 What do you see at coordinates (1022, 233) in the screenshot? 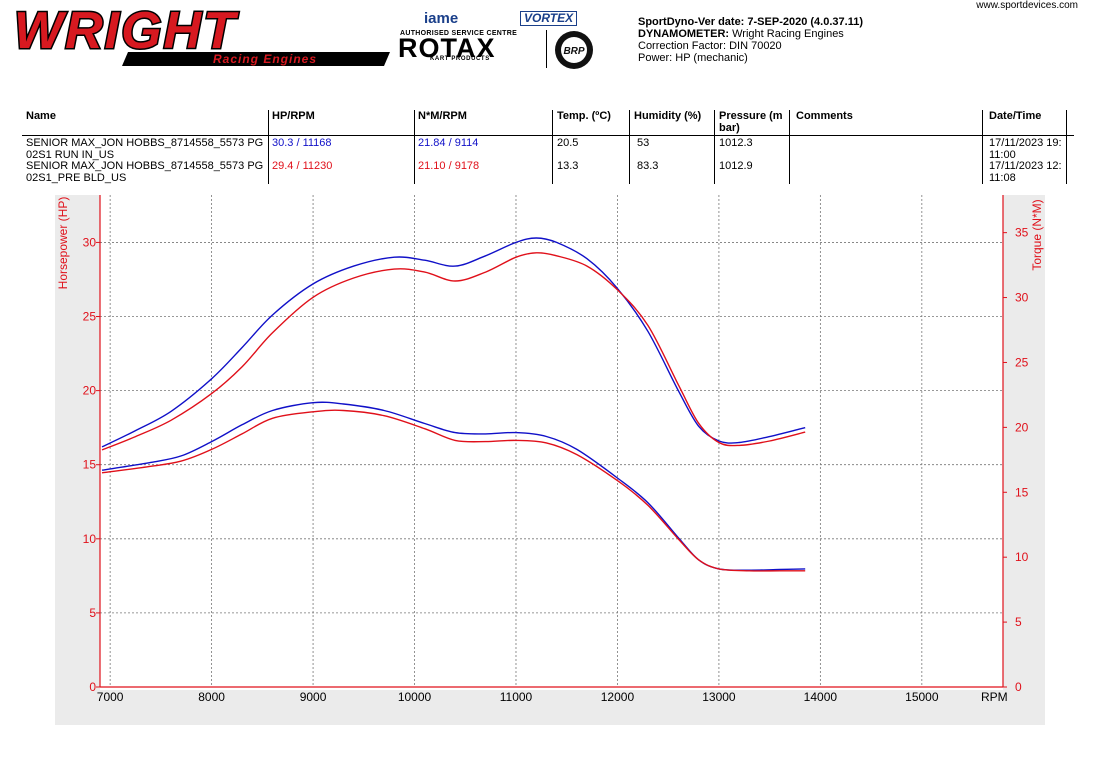
I see `y-right-tick-label: 35` at bounding box center [1022, 233].